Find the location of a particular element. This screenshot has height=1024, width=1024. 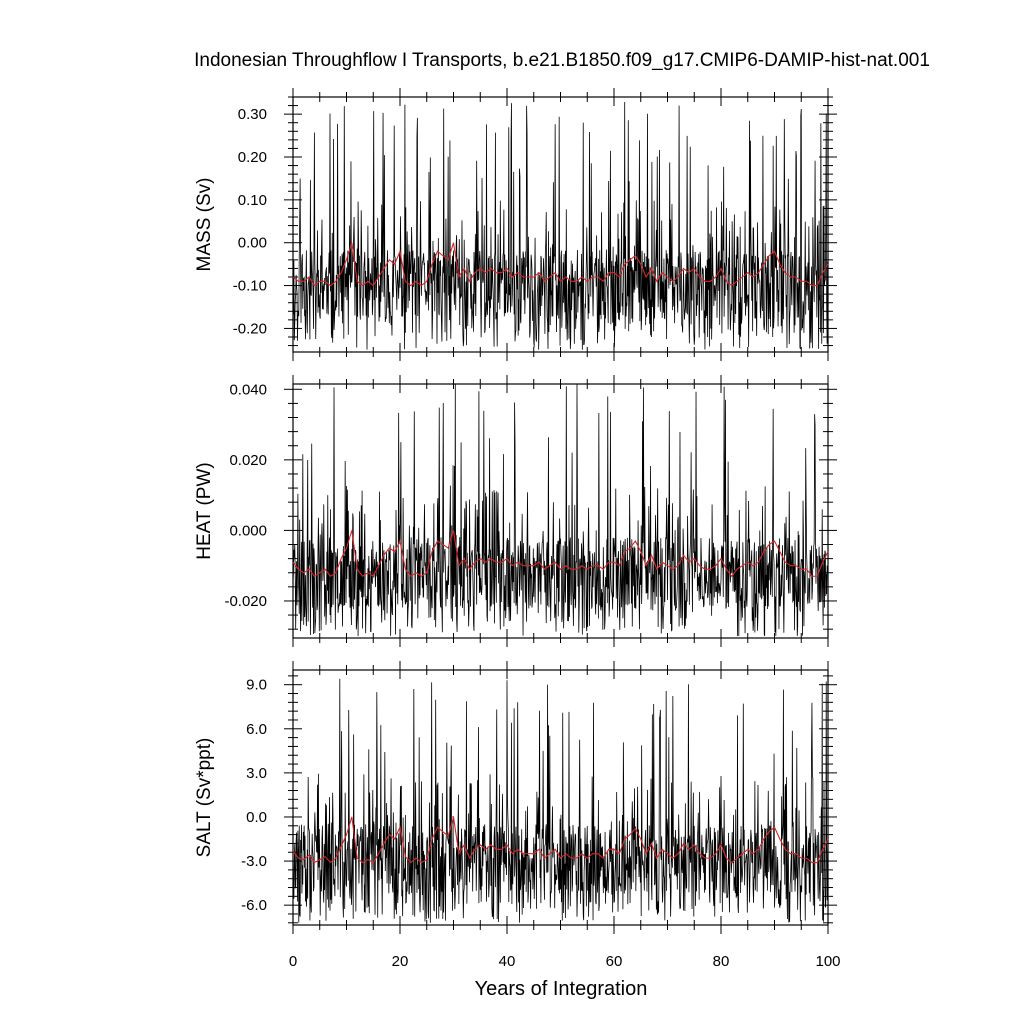

y-tick-label: 0.020 is located at coordinates (248, 460).